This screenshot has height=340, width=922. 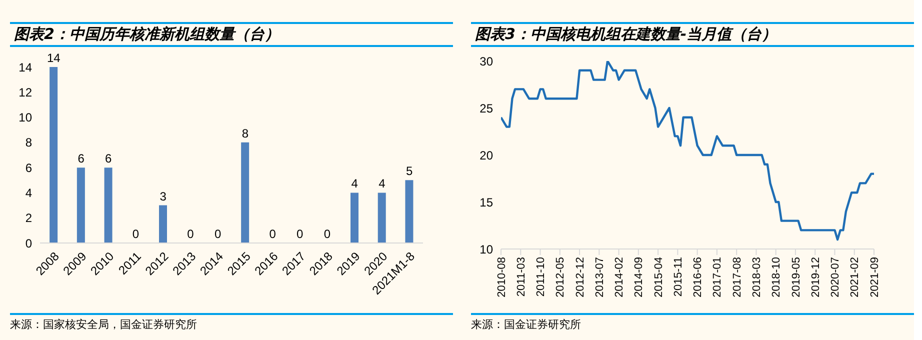 I want to click on y-tick-label: 12, so click(x=25, y=92).